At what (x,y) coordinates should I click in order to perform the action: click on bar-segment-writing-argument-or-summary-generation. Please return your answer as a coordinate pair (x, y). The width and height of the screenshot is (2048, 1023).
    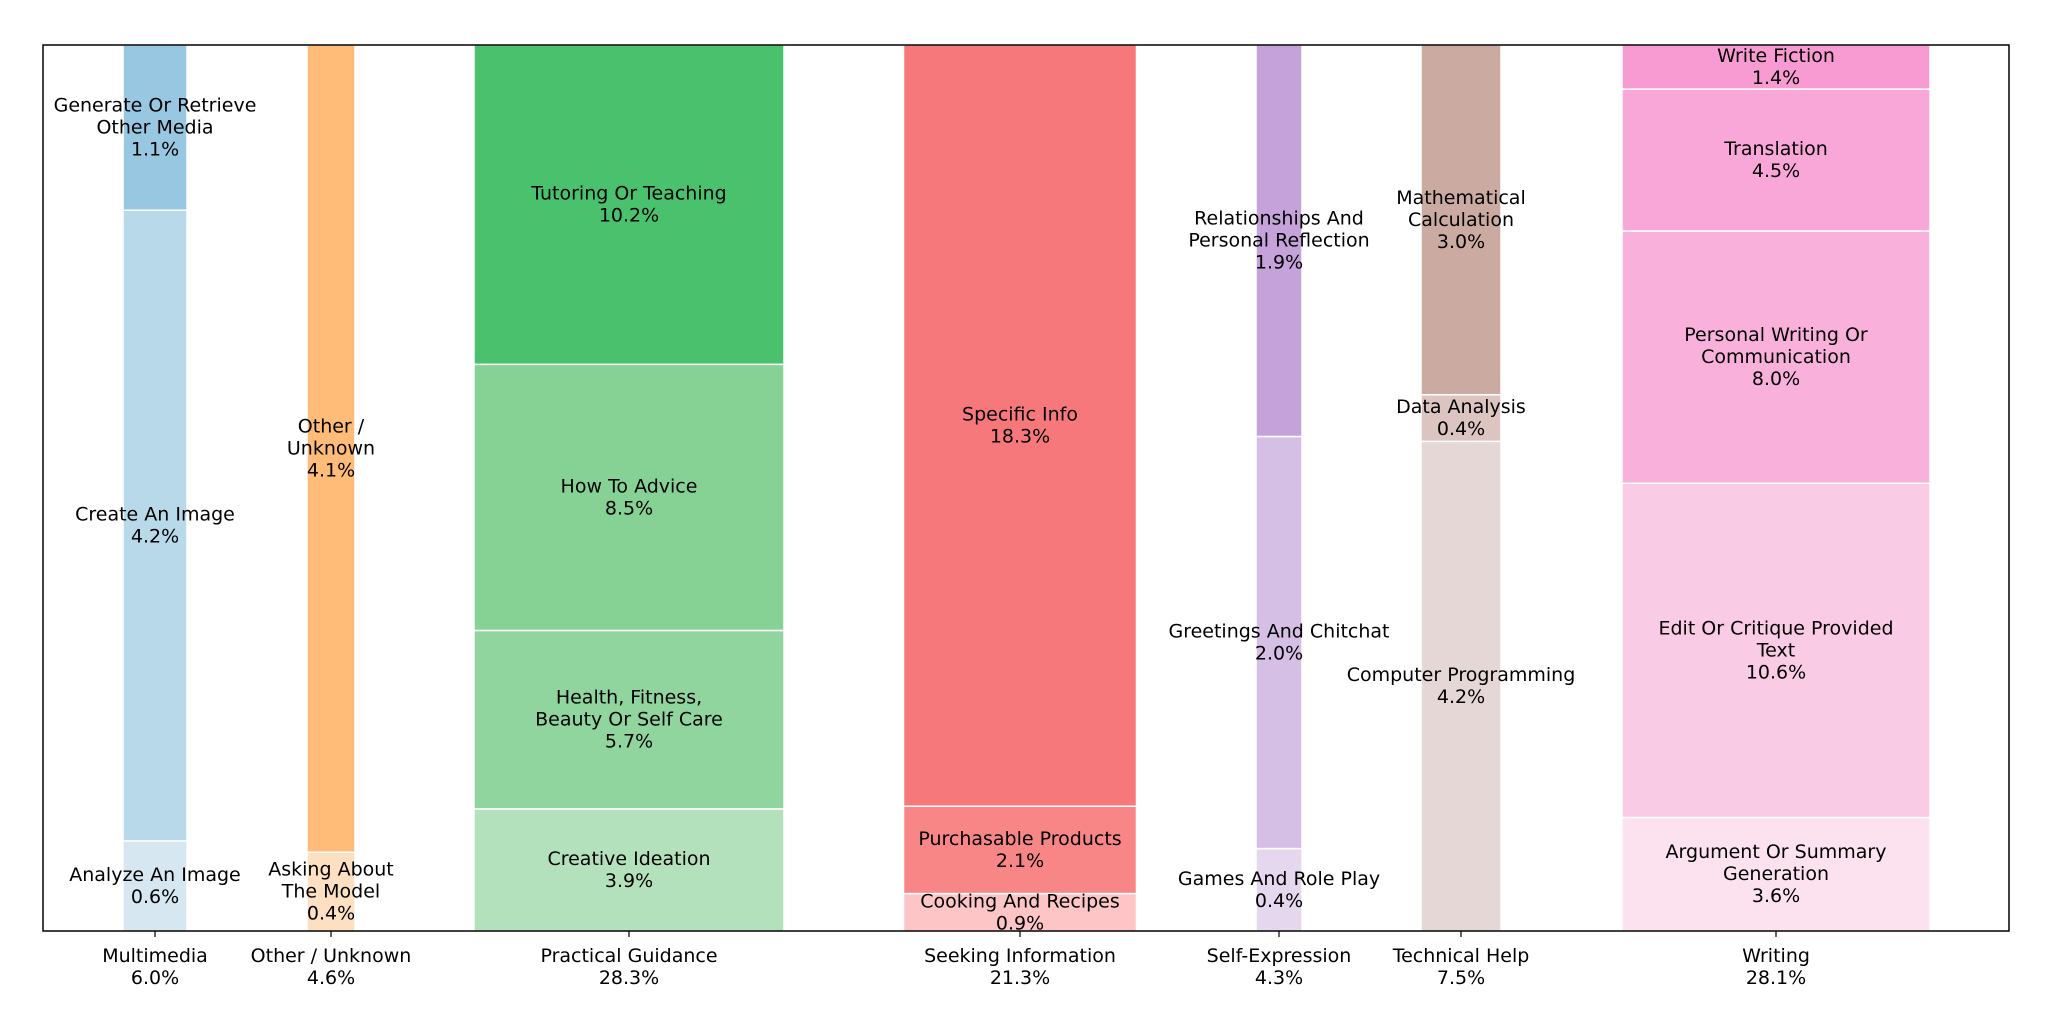
    Looking at the image, I should click on (1776, 874).